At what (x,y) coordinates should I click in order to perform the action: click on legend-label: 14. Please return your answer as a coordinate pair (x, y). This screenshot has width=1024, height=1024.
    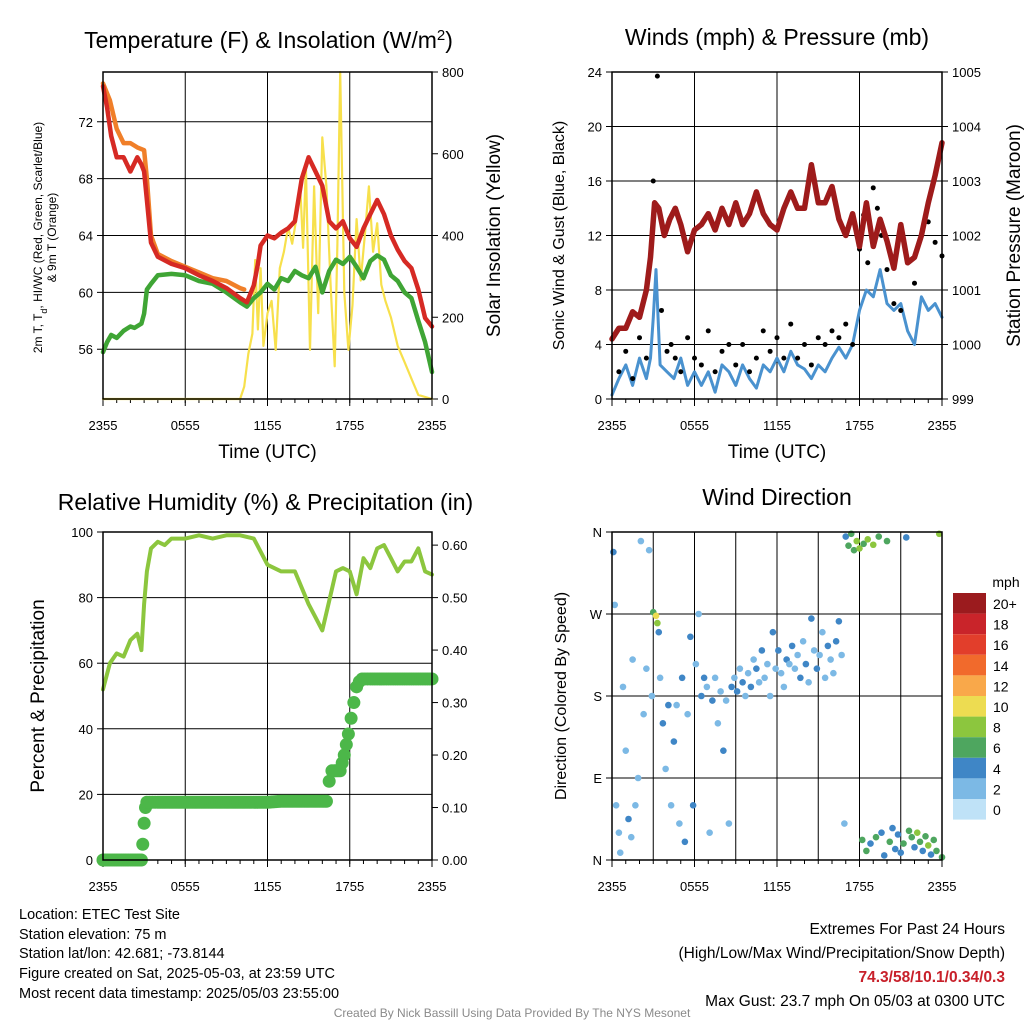
    Looking at the image, I should click on (1001, 666).